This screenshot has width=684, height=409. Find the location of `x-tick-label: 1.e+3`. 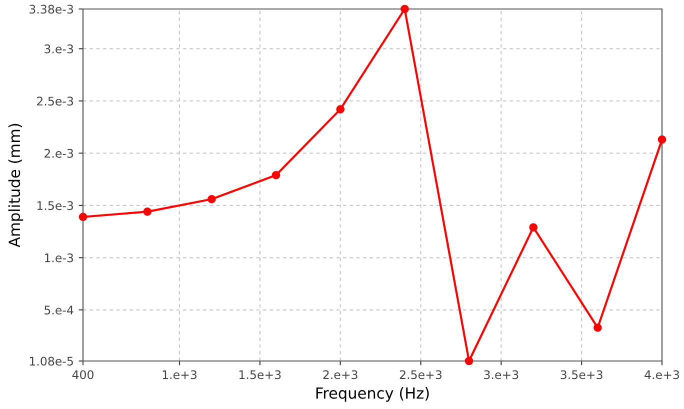

x-tick-label: 1.e+3 is located at coordinates (179, 375).